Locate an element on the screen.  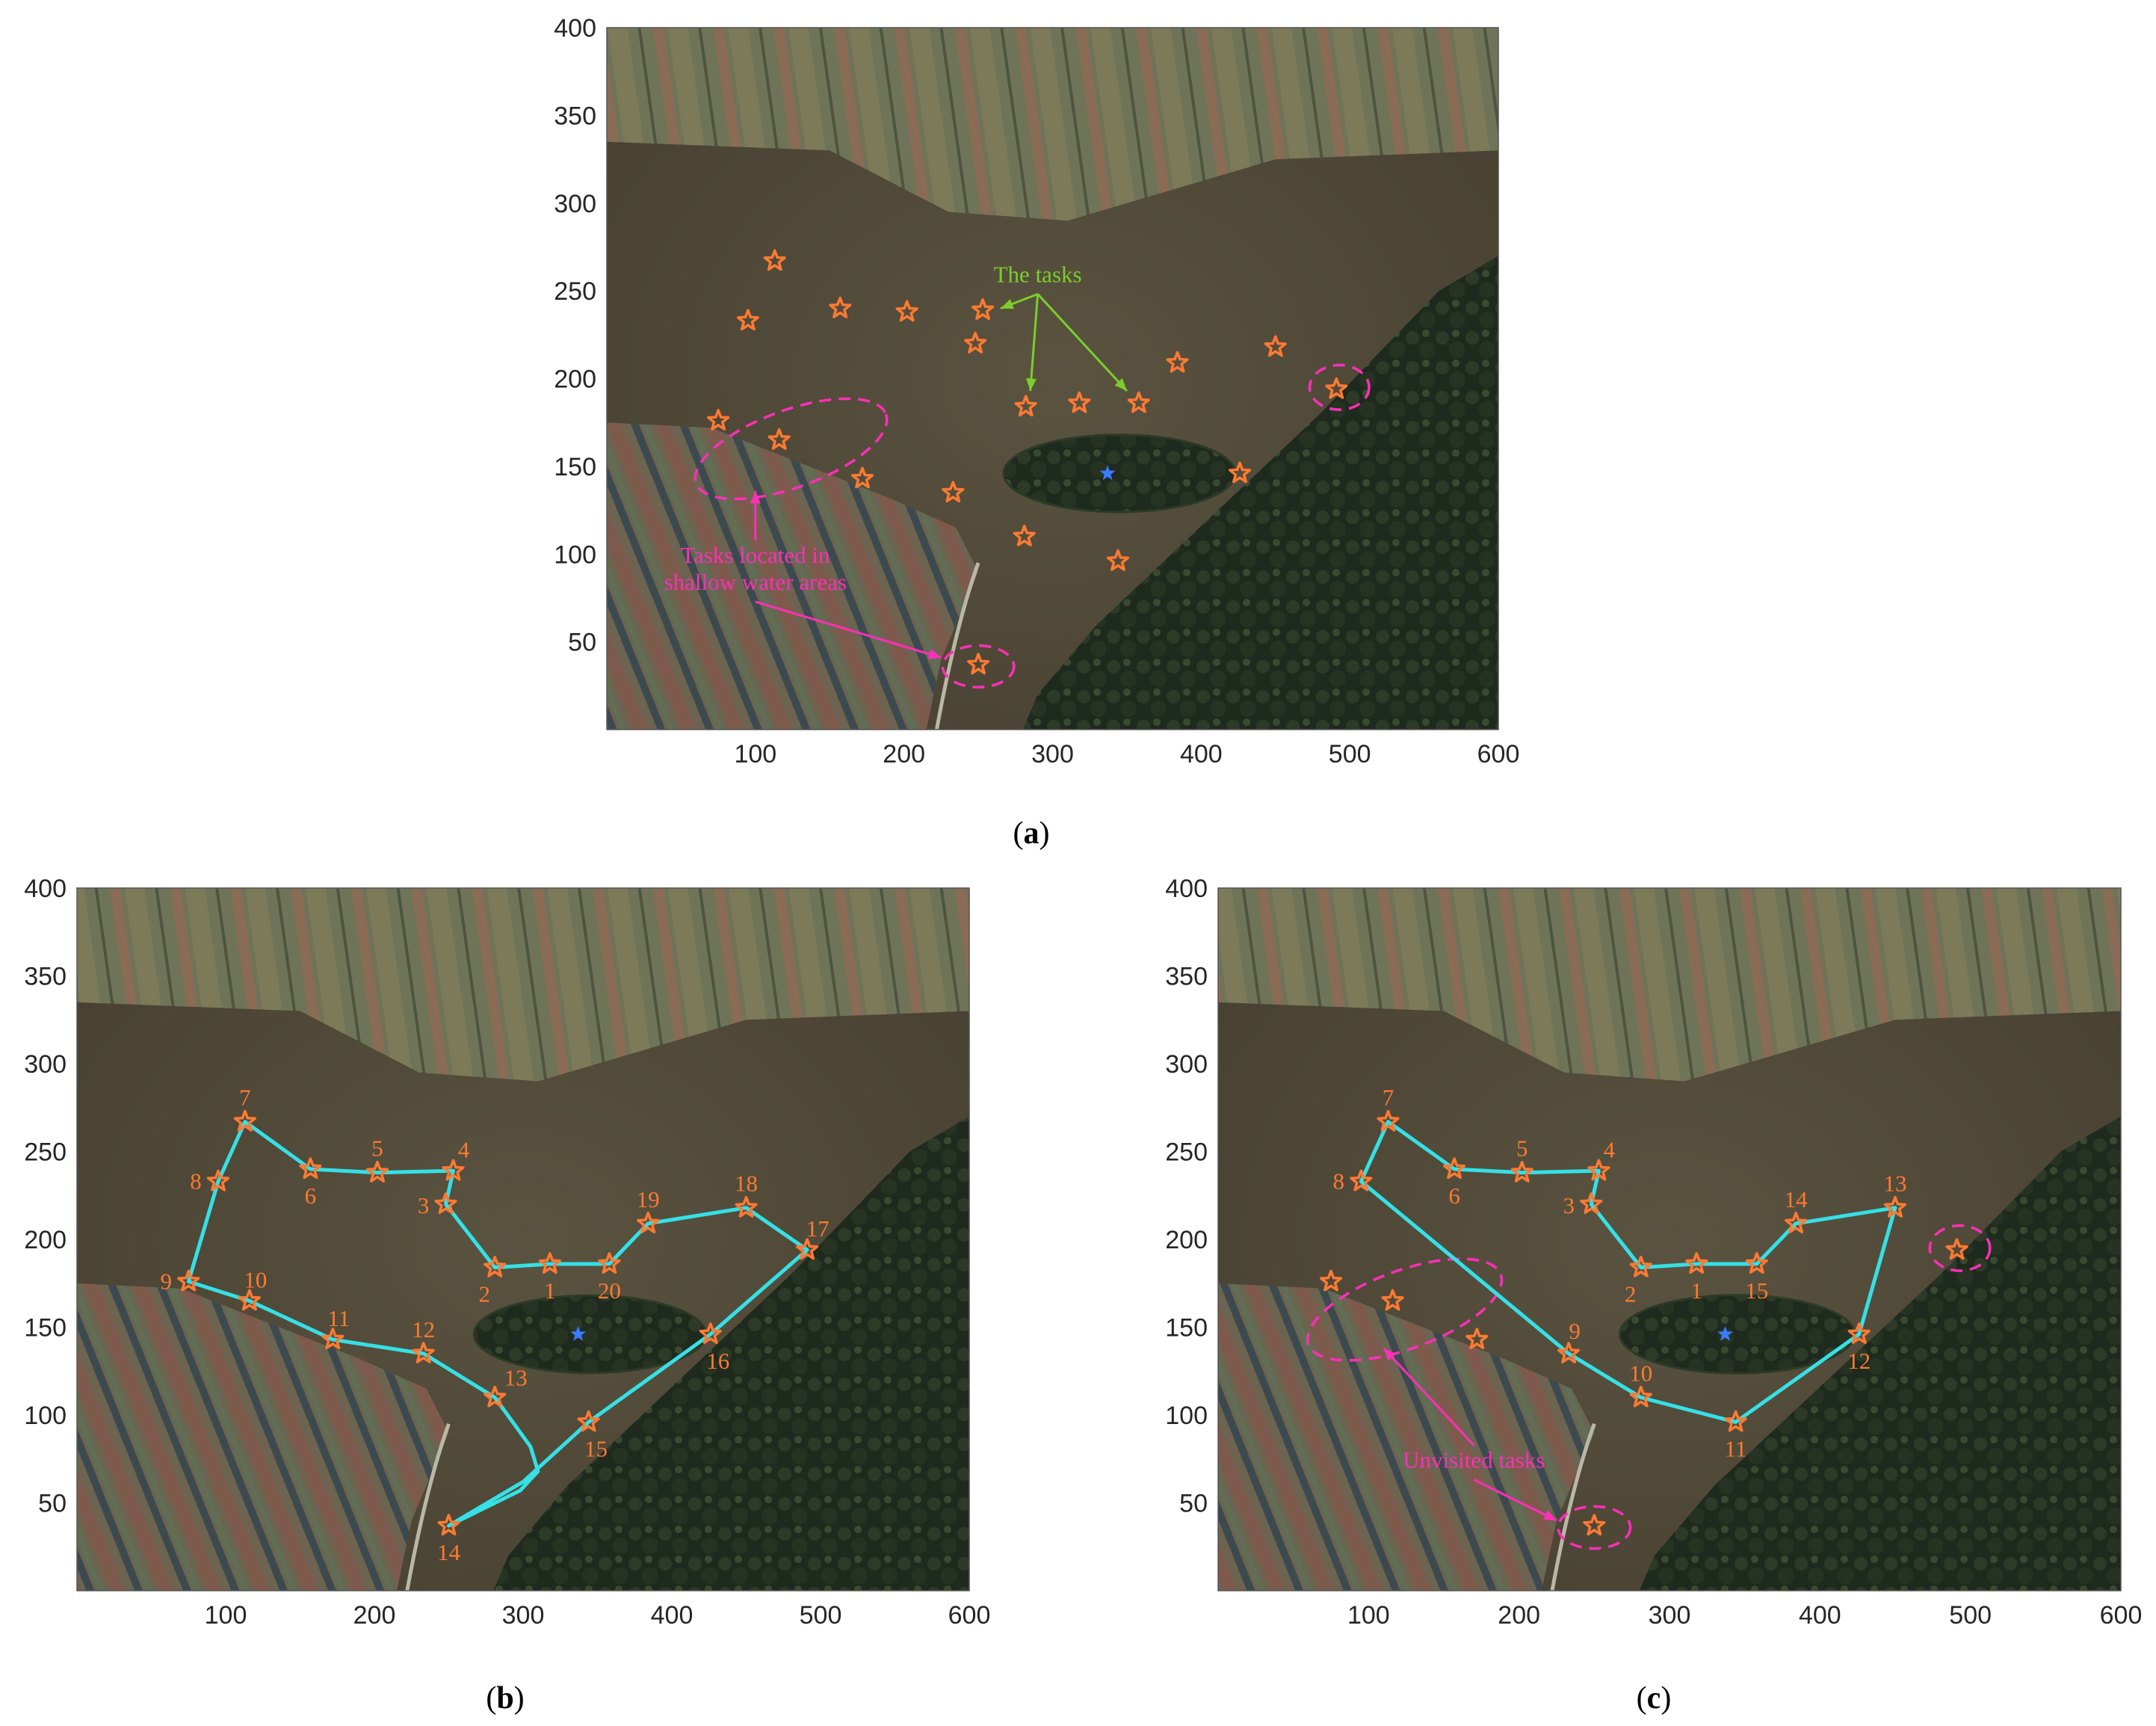
caption-c: (c) is located at coordinates (1654, 1698).